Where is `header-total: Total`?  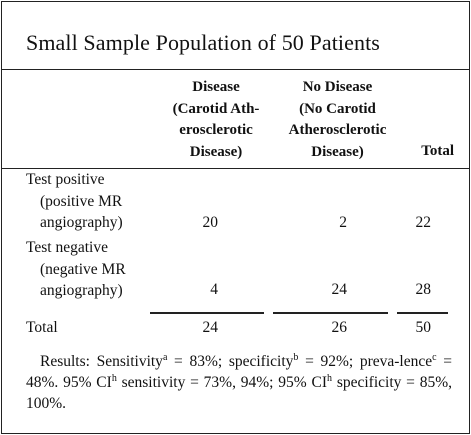
header-total: Total is located at coordinates (437, 151).